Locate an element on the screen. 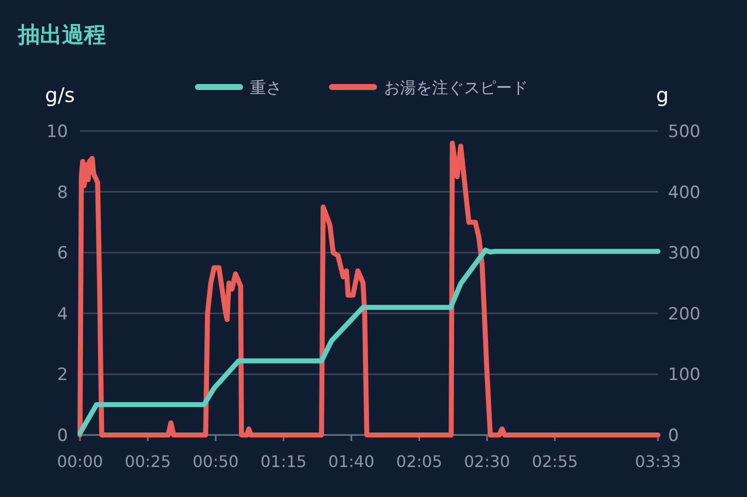 Image resolution: width=747 pixels, height=497 pixels. x-tick-label: 00:00 is located at coordinates (80, 461).